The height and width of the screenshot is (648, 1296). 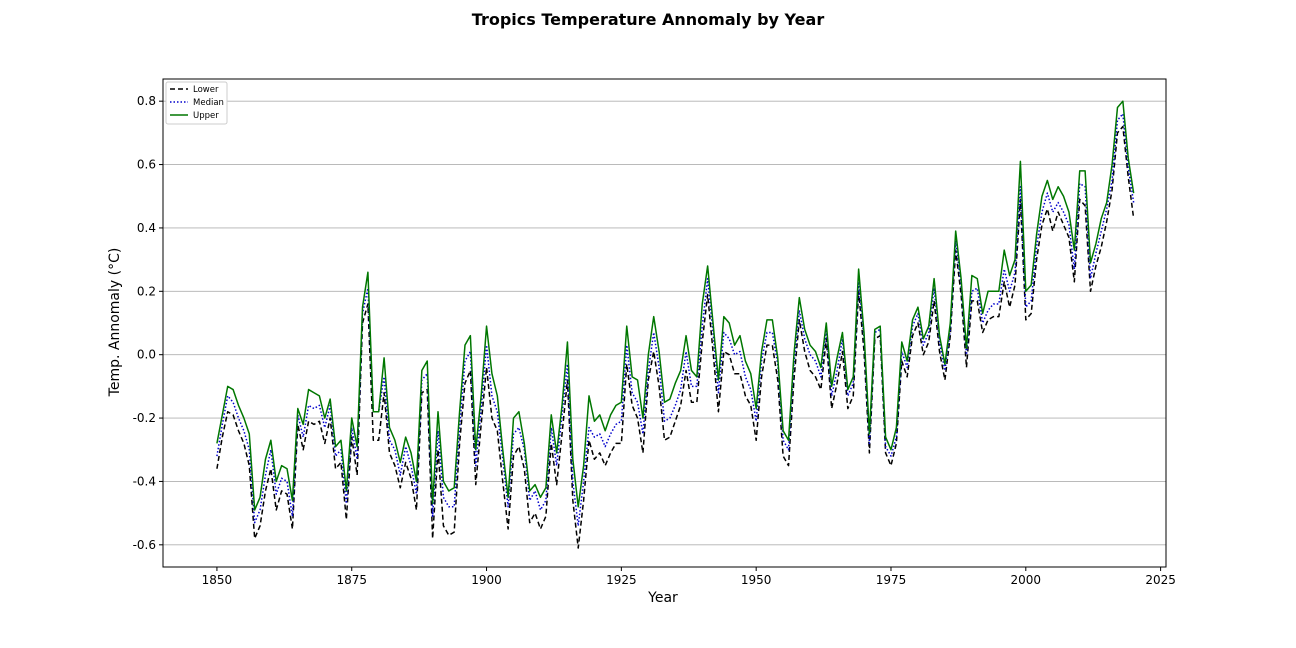 What do you see at coordinates (756, 580) in the screenshot?
I see `x-tick-label: 1950` at bounding box center [756, 580].